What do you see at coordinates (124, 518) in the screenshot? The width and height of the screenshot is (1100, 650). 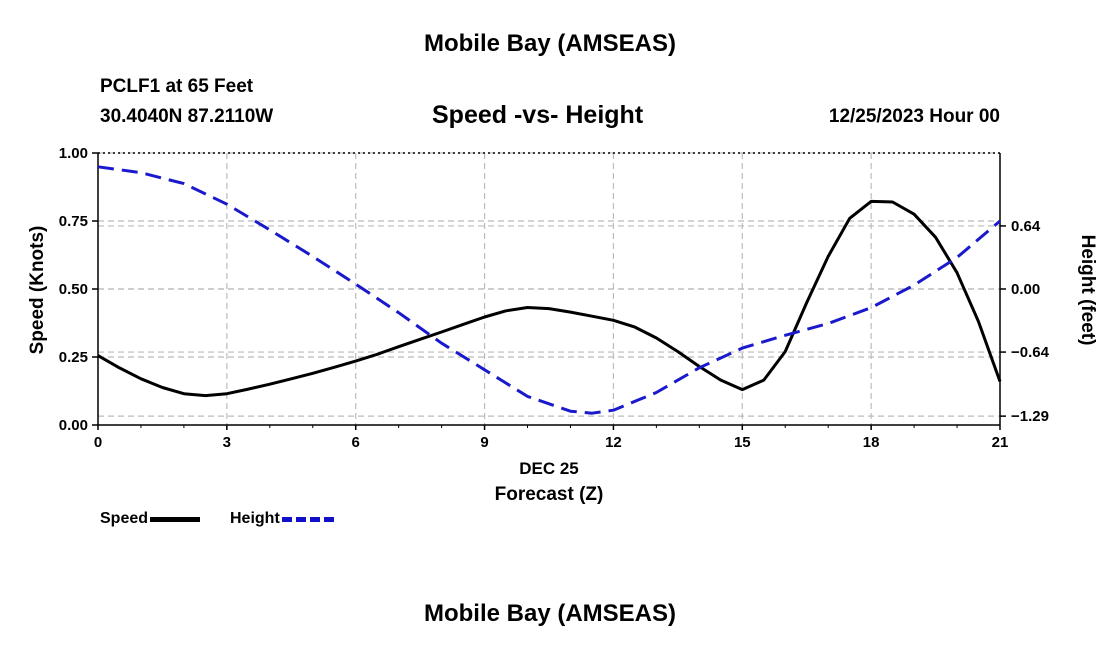 I see `legend-speed-label: Speed` at bounding box center [124, 518].